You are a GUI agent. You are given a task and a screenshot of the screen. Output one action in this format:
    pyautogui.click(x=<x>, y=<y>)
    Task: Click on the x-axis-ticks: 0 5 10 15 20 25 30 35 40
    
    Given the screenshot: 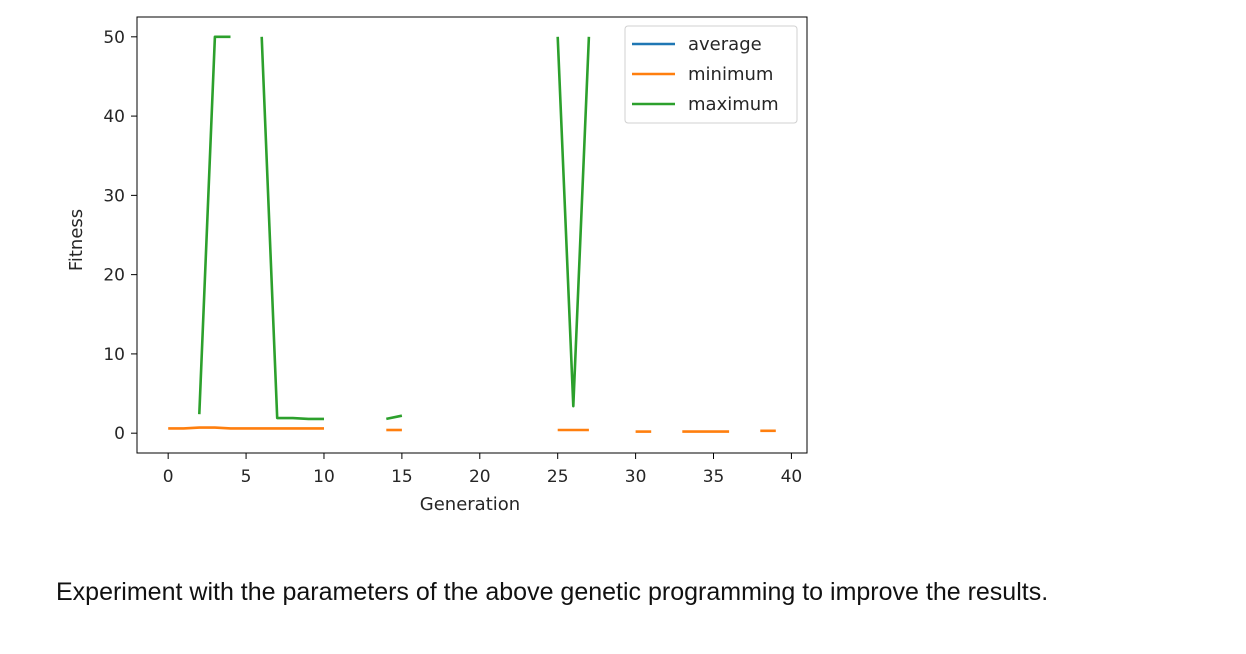 What is the action you would take?
    pyautogui.click(x=482, y=470)
    